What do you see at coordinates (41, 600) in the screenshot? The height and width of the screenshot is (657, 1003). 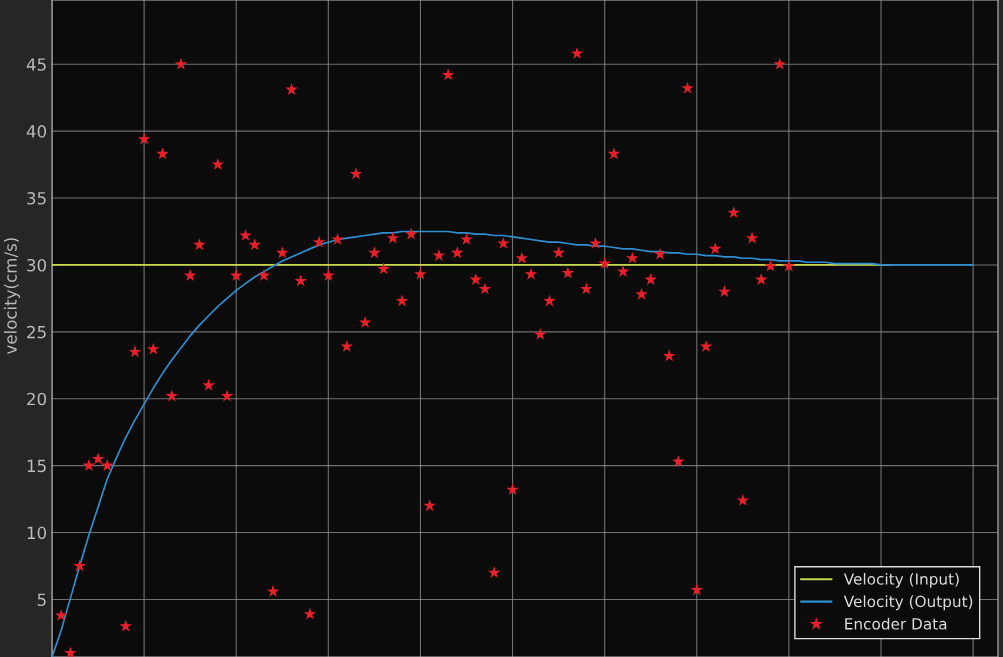 I see `y-tick-label: 5` at bounding box center [41, 600].